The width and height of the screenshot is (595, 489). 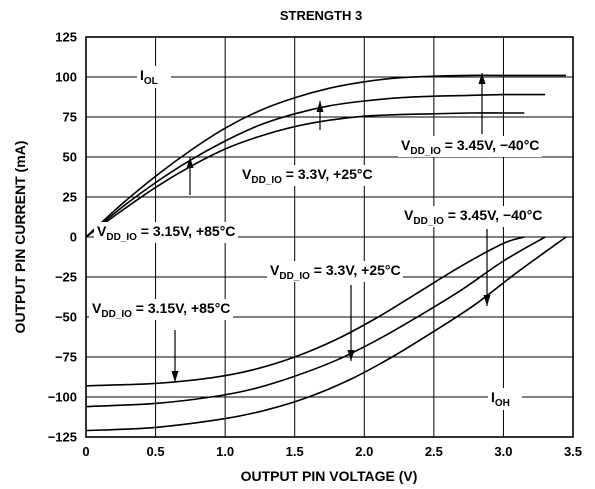 I want to click on y-tick-label: −125, so click(x=62, y=437).